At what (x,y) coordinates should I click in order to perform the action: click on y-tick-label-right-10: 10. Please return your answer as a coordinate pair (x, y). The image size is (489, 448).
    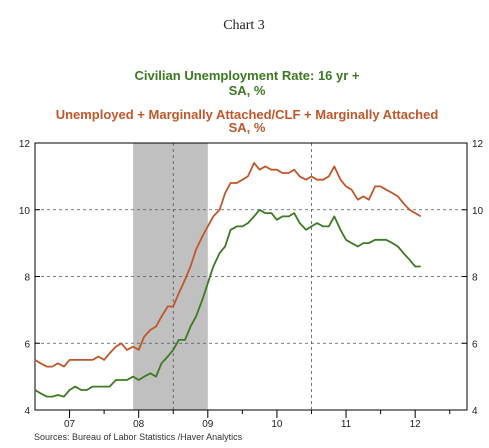
    Looking at the image, I should click on (478, 211).